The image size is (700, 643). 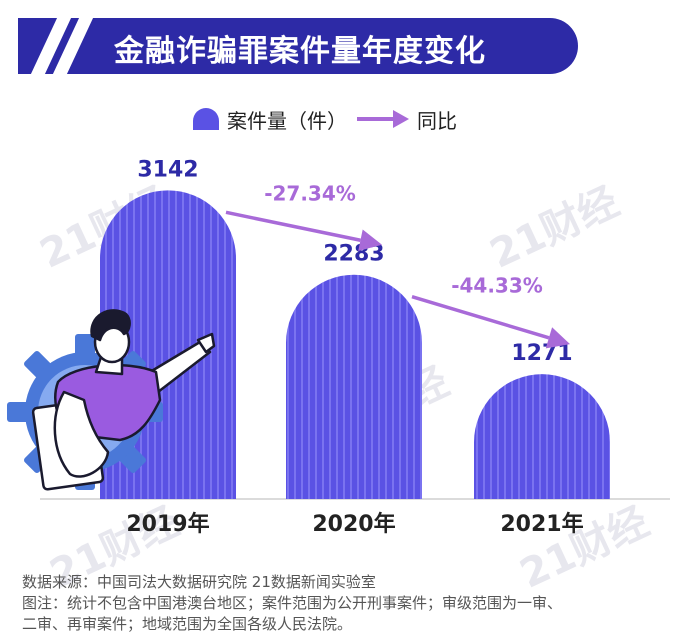 What do you see at coordinates (497, 285) in the screenshot?
I see `yoy-label: -44.33%` at bounding box center [497, 285].